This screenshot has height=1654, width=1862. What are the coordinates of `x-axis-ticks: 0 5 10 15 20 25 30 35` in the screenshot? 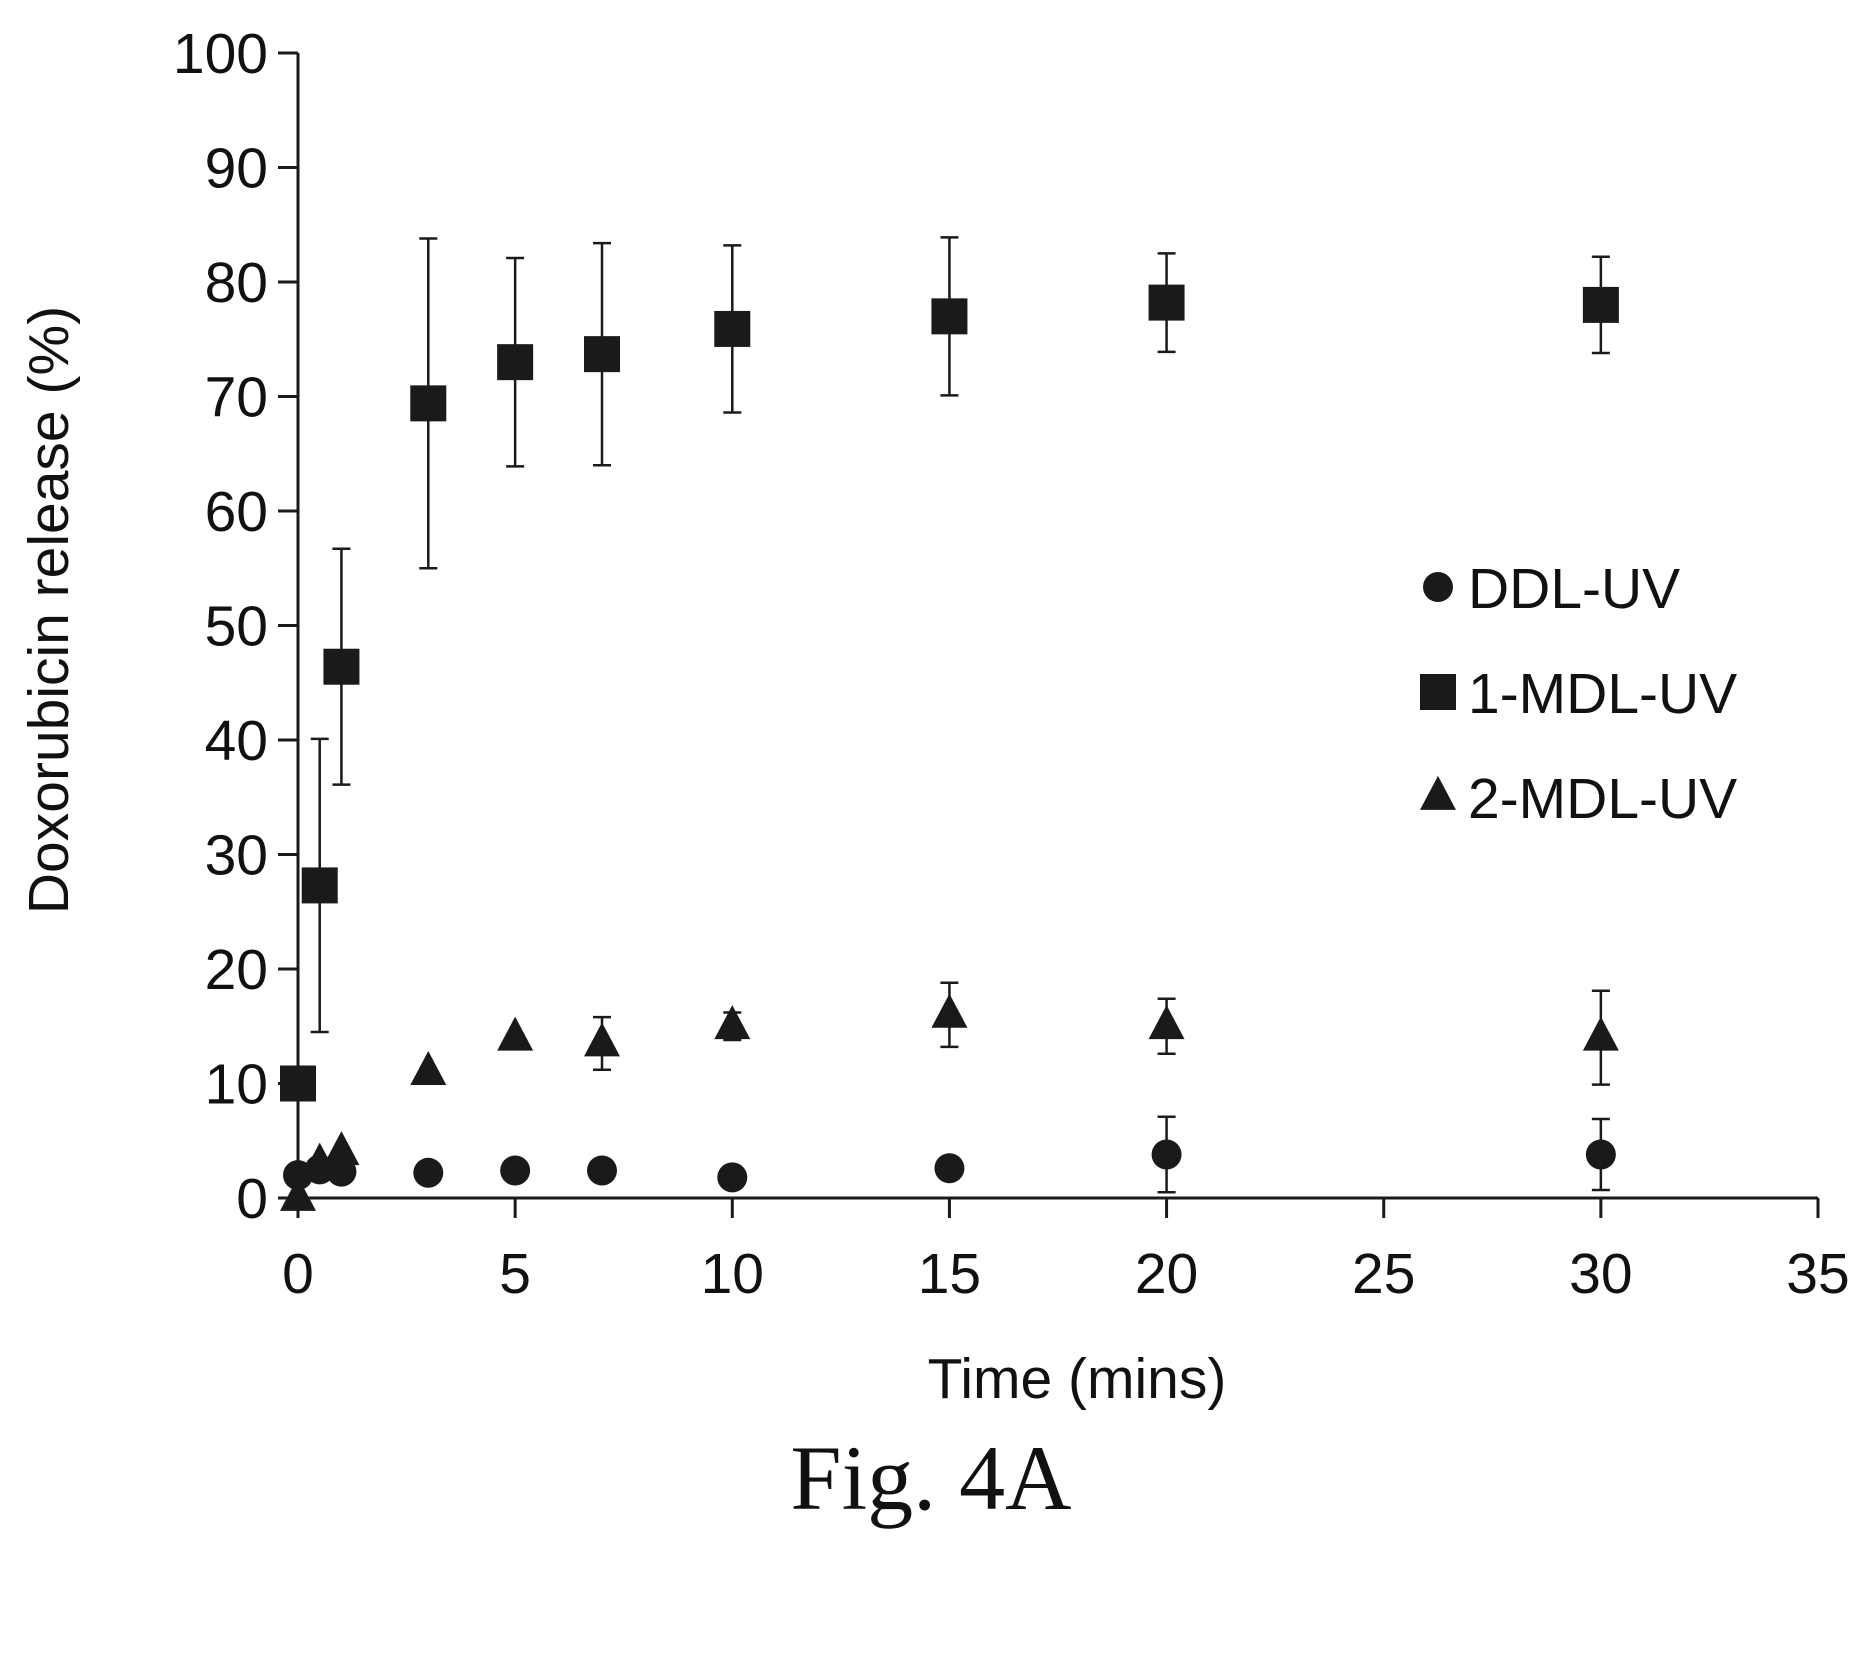 It's located at (1066, 1252).